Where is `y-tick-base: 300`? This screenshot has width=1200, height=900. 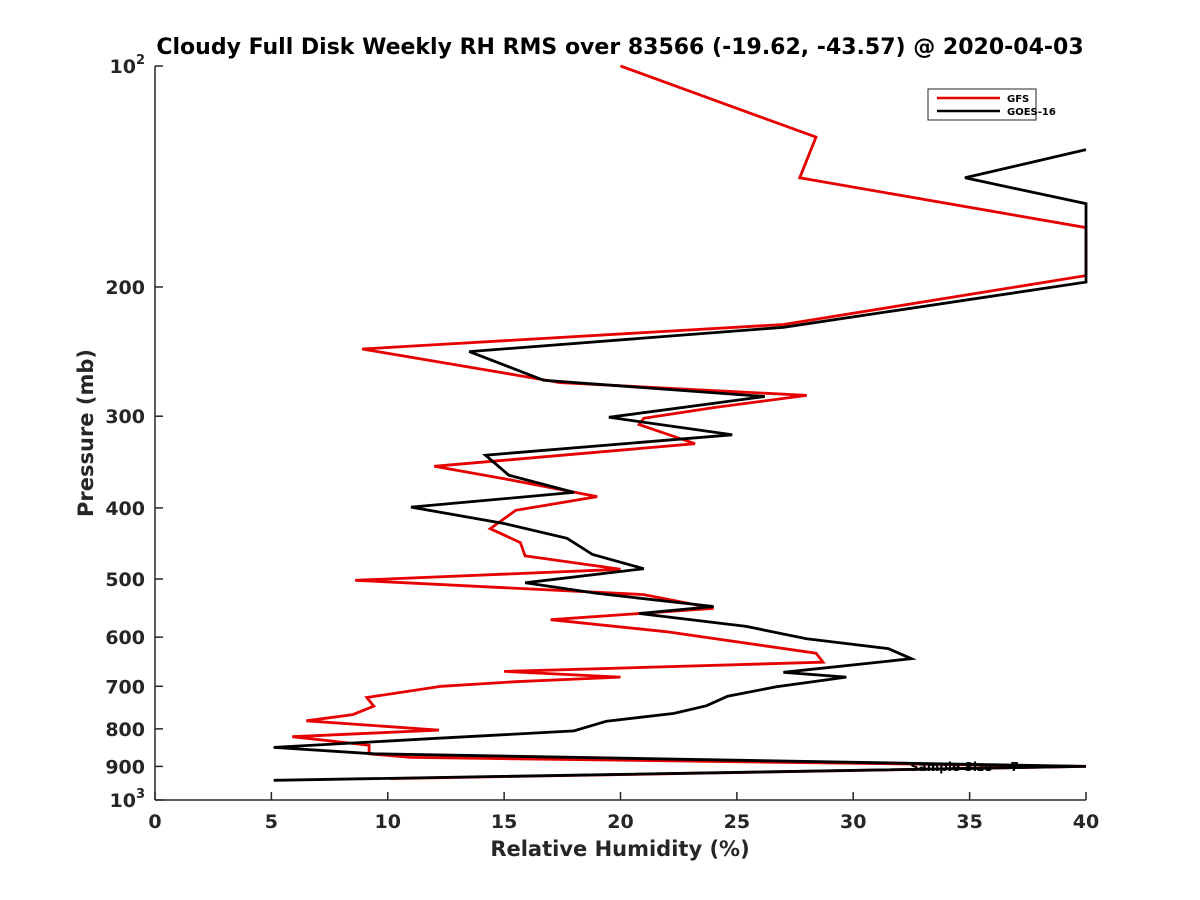
y-tick-base: 300 is located at coordinates (125, 417).